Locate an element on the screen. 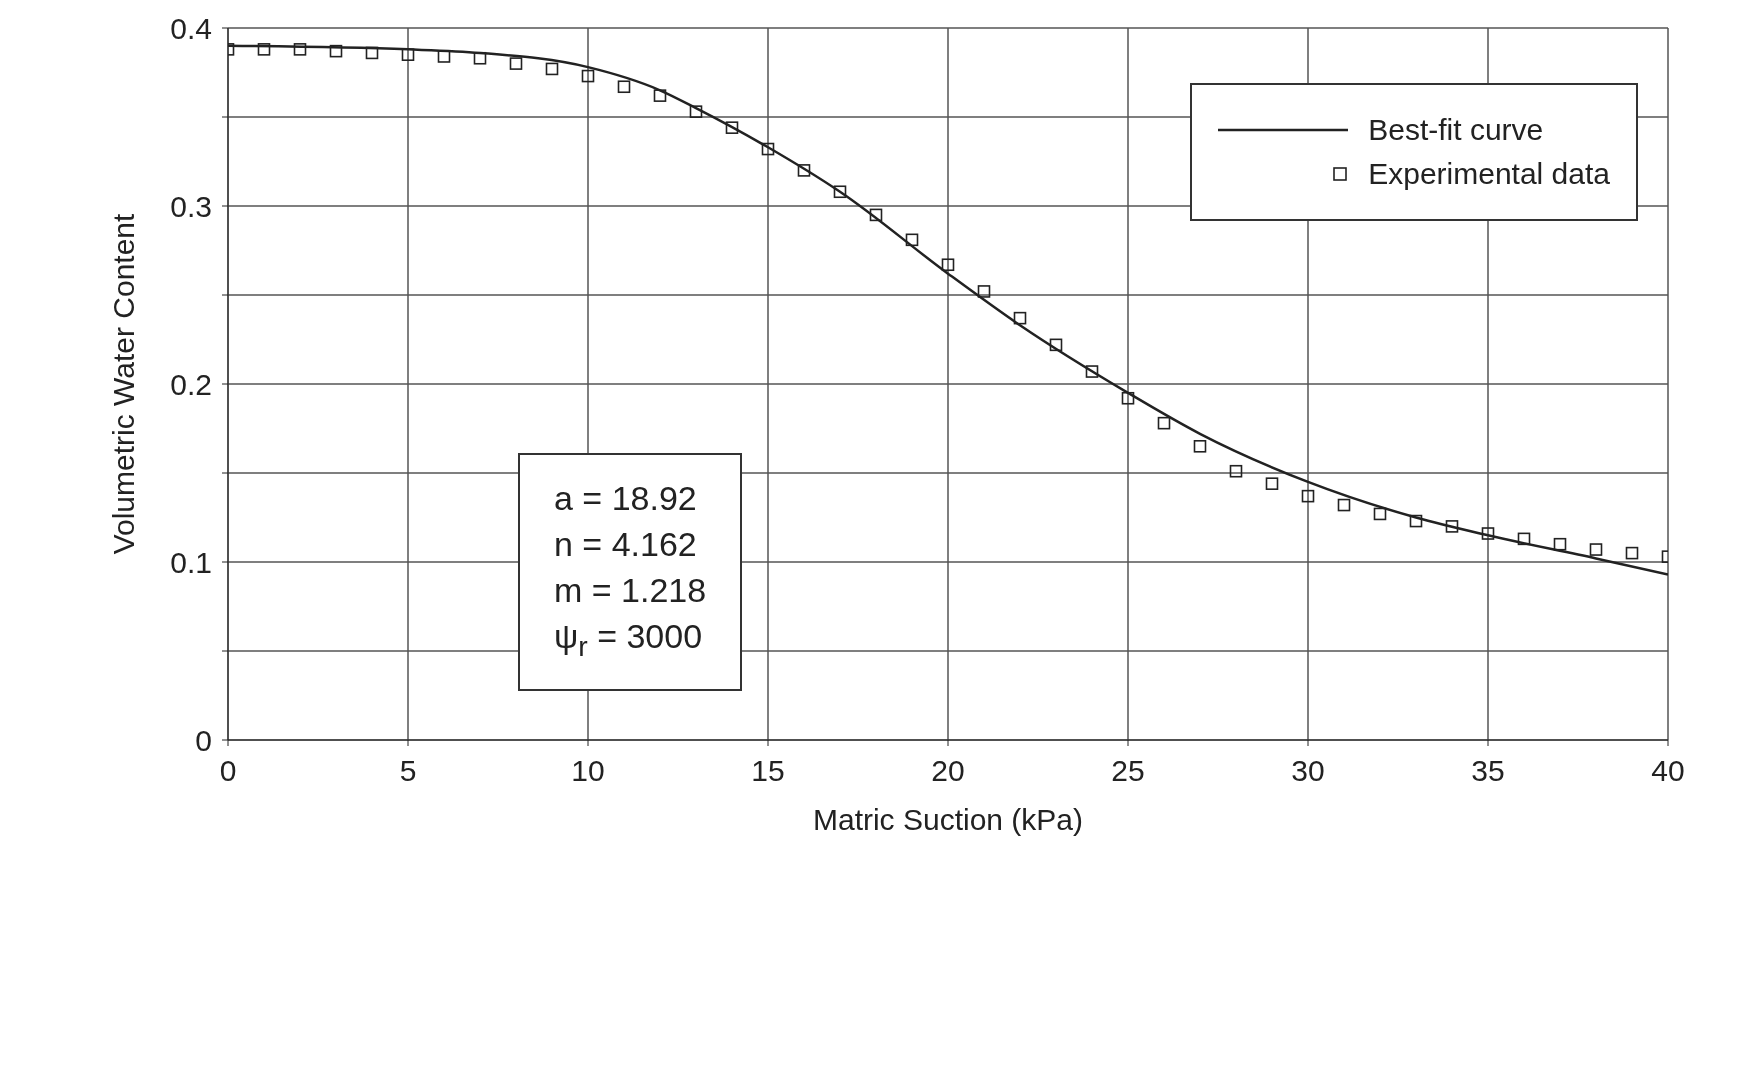 The width and height of the screenshot is (1740, 1071). x-tick-label: 5 is located at coordinates (408, 771).